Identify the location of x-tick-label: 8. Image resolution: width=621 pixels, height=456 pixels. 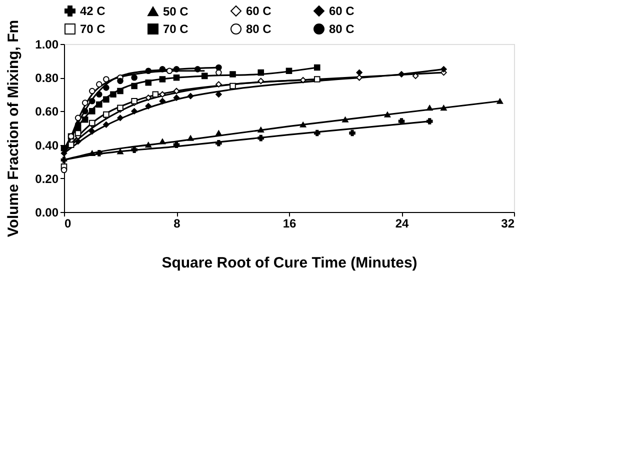
(177, 223).